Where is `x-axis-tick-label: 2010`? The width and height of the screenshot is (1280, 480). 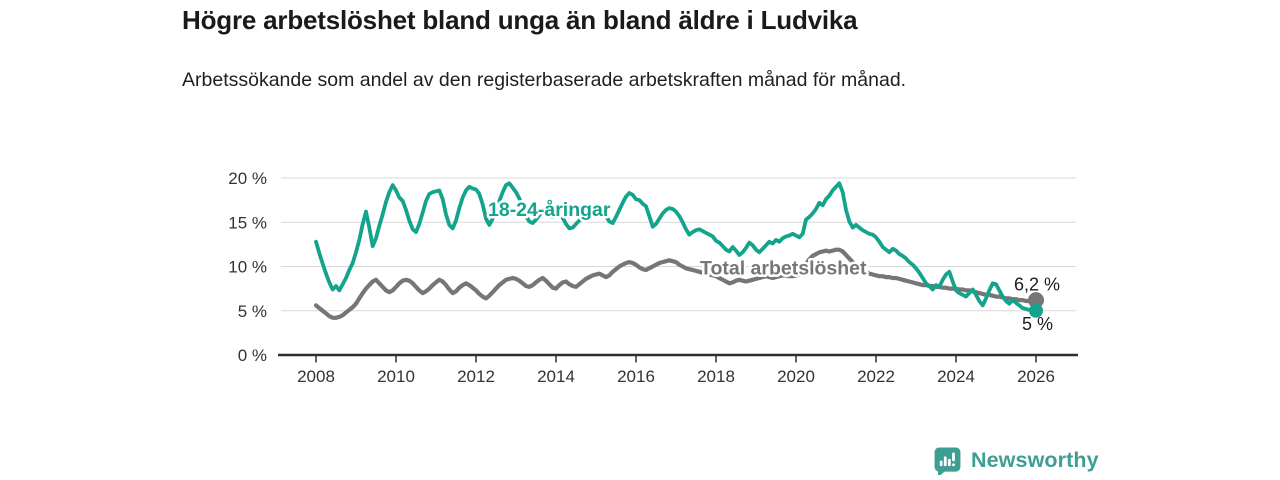 x-axis-tick-label: 2010 is located at coordinates (396, 376).